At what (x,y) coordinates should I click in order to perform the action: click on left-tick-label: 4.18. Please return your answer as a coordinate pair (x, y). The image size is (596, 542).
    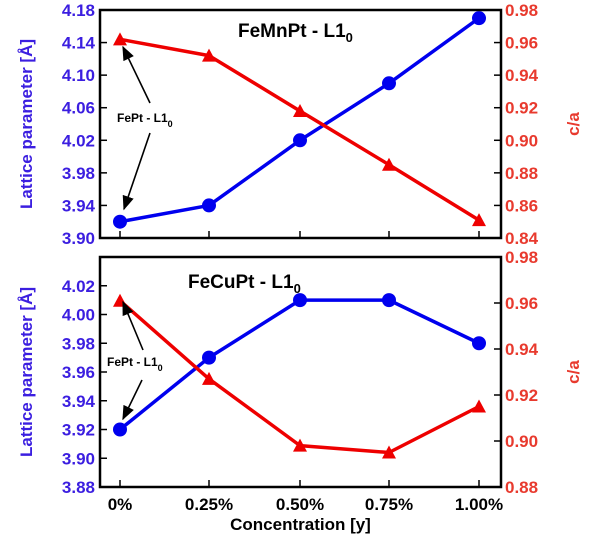
    Looking at the image, I should click on (78, 10).